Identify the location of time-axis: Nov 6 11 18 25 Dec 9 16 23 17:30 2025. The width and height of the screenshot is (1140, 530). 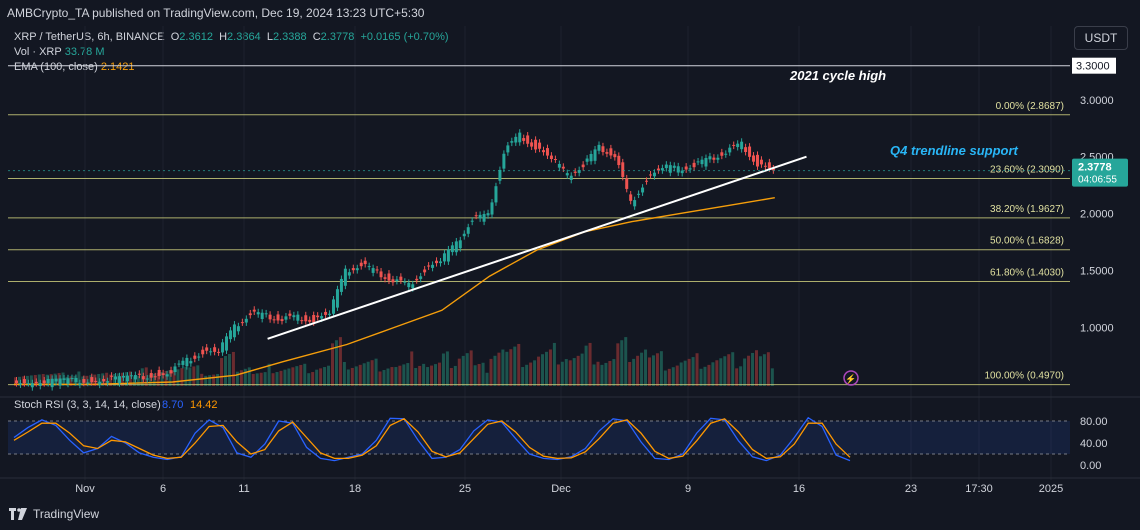
(570, 486).